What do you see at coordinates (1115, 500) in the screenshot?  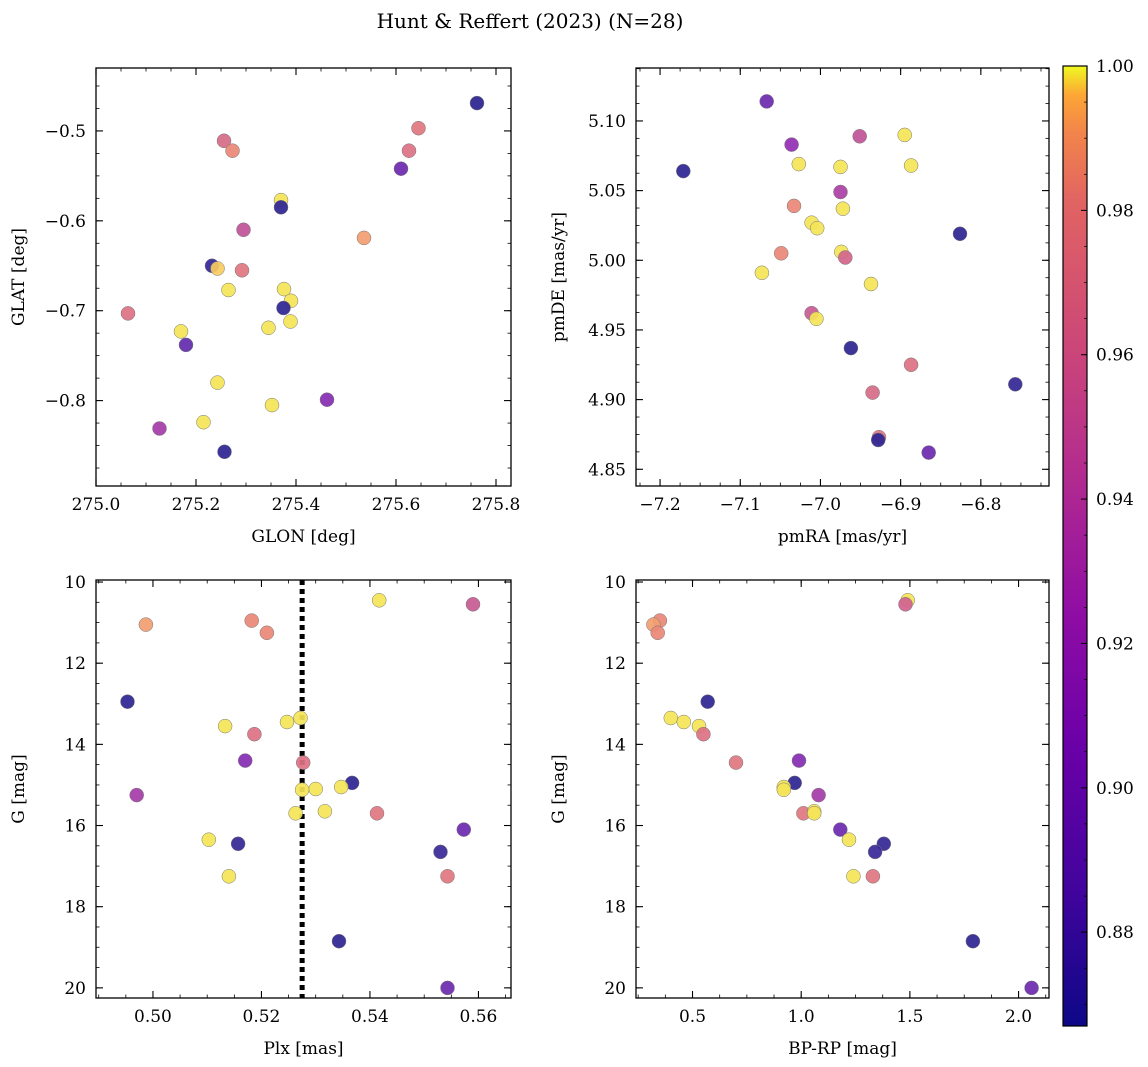 I see `colorbar-tick-label: 0.94` at bounding box center [1115, 500].